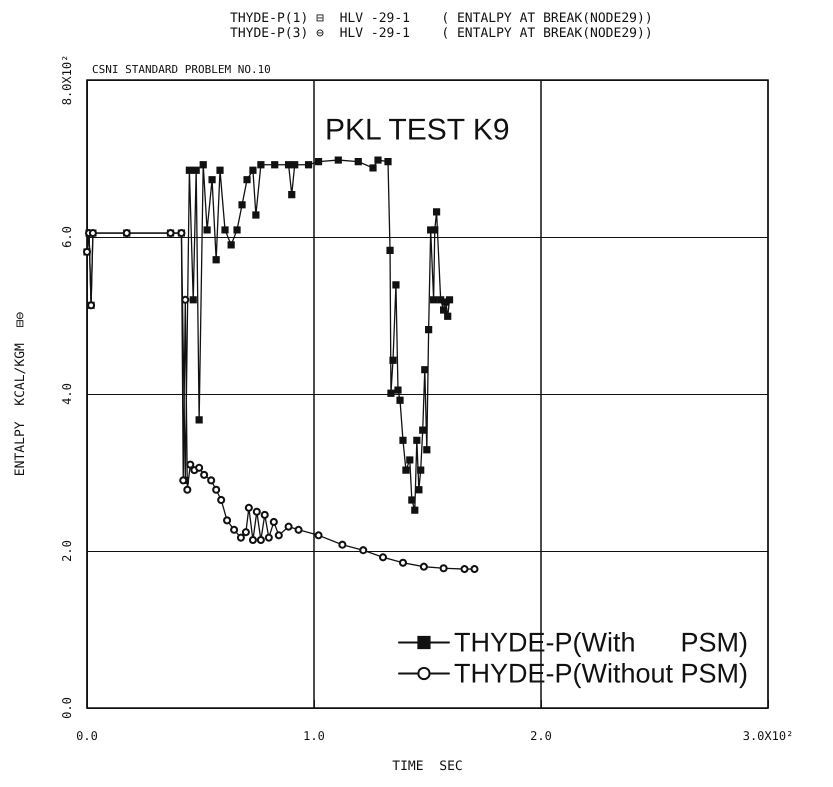  I want to click on y-tick-label: 8.0X10², so click(67, 80).